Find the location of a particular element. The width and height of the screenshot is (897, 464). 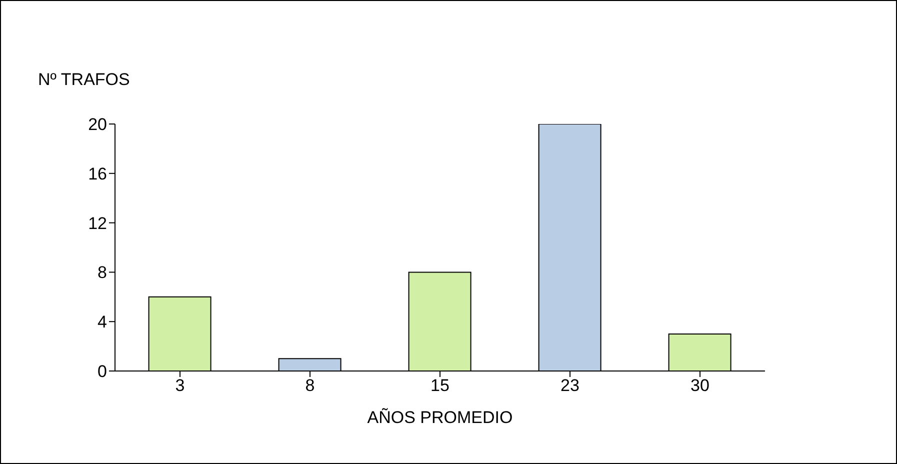

x-axis-title: AÑOS PROMEDIO is located at coordinates (440, 417).